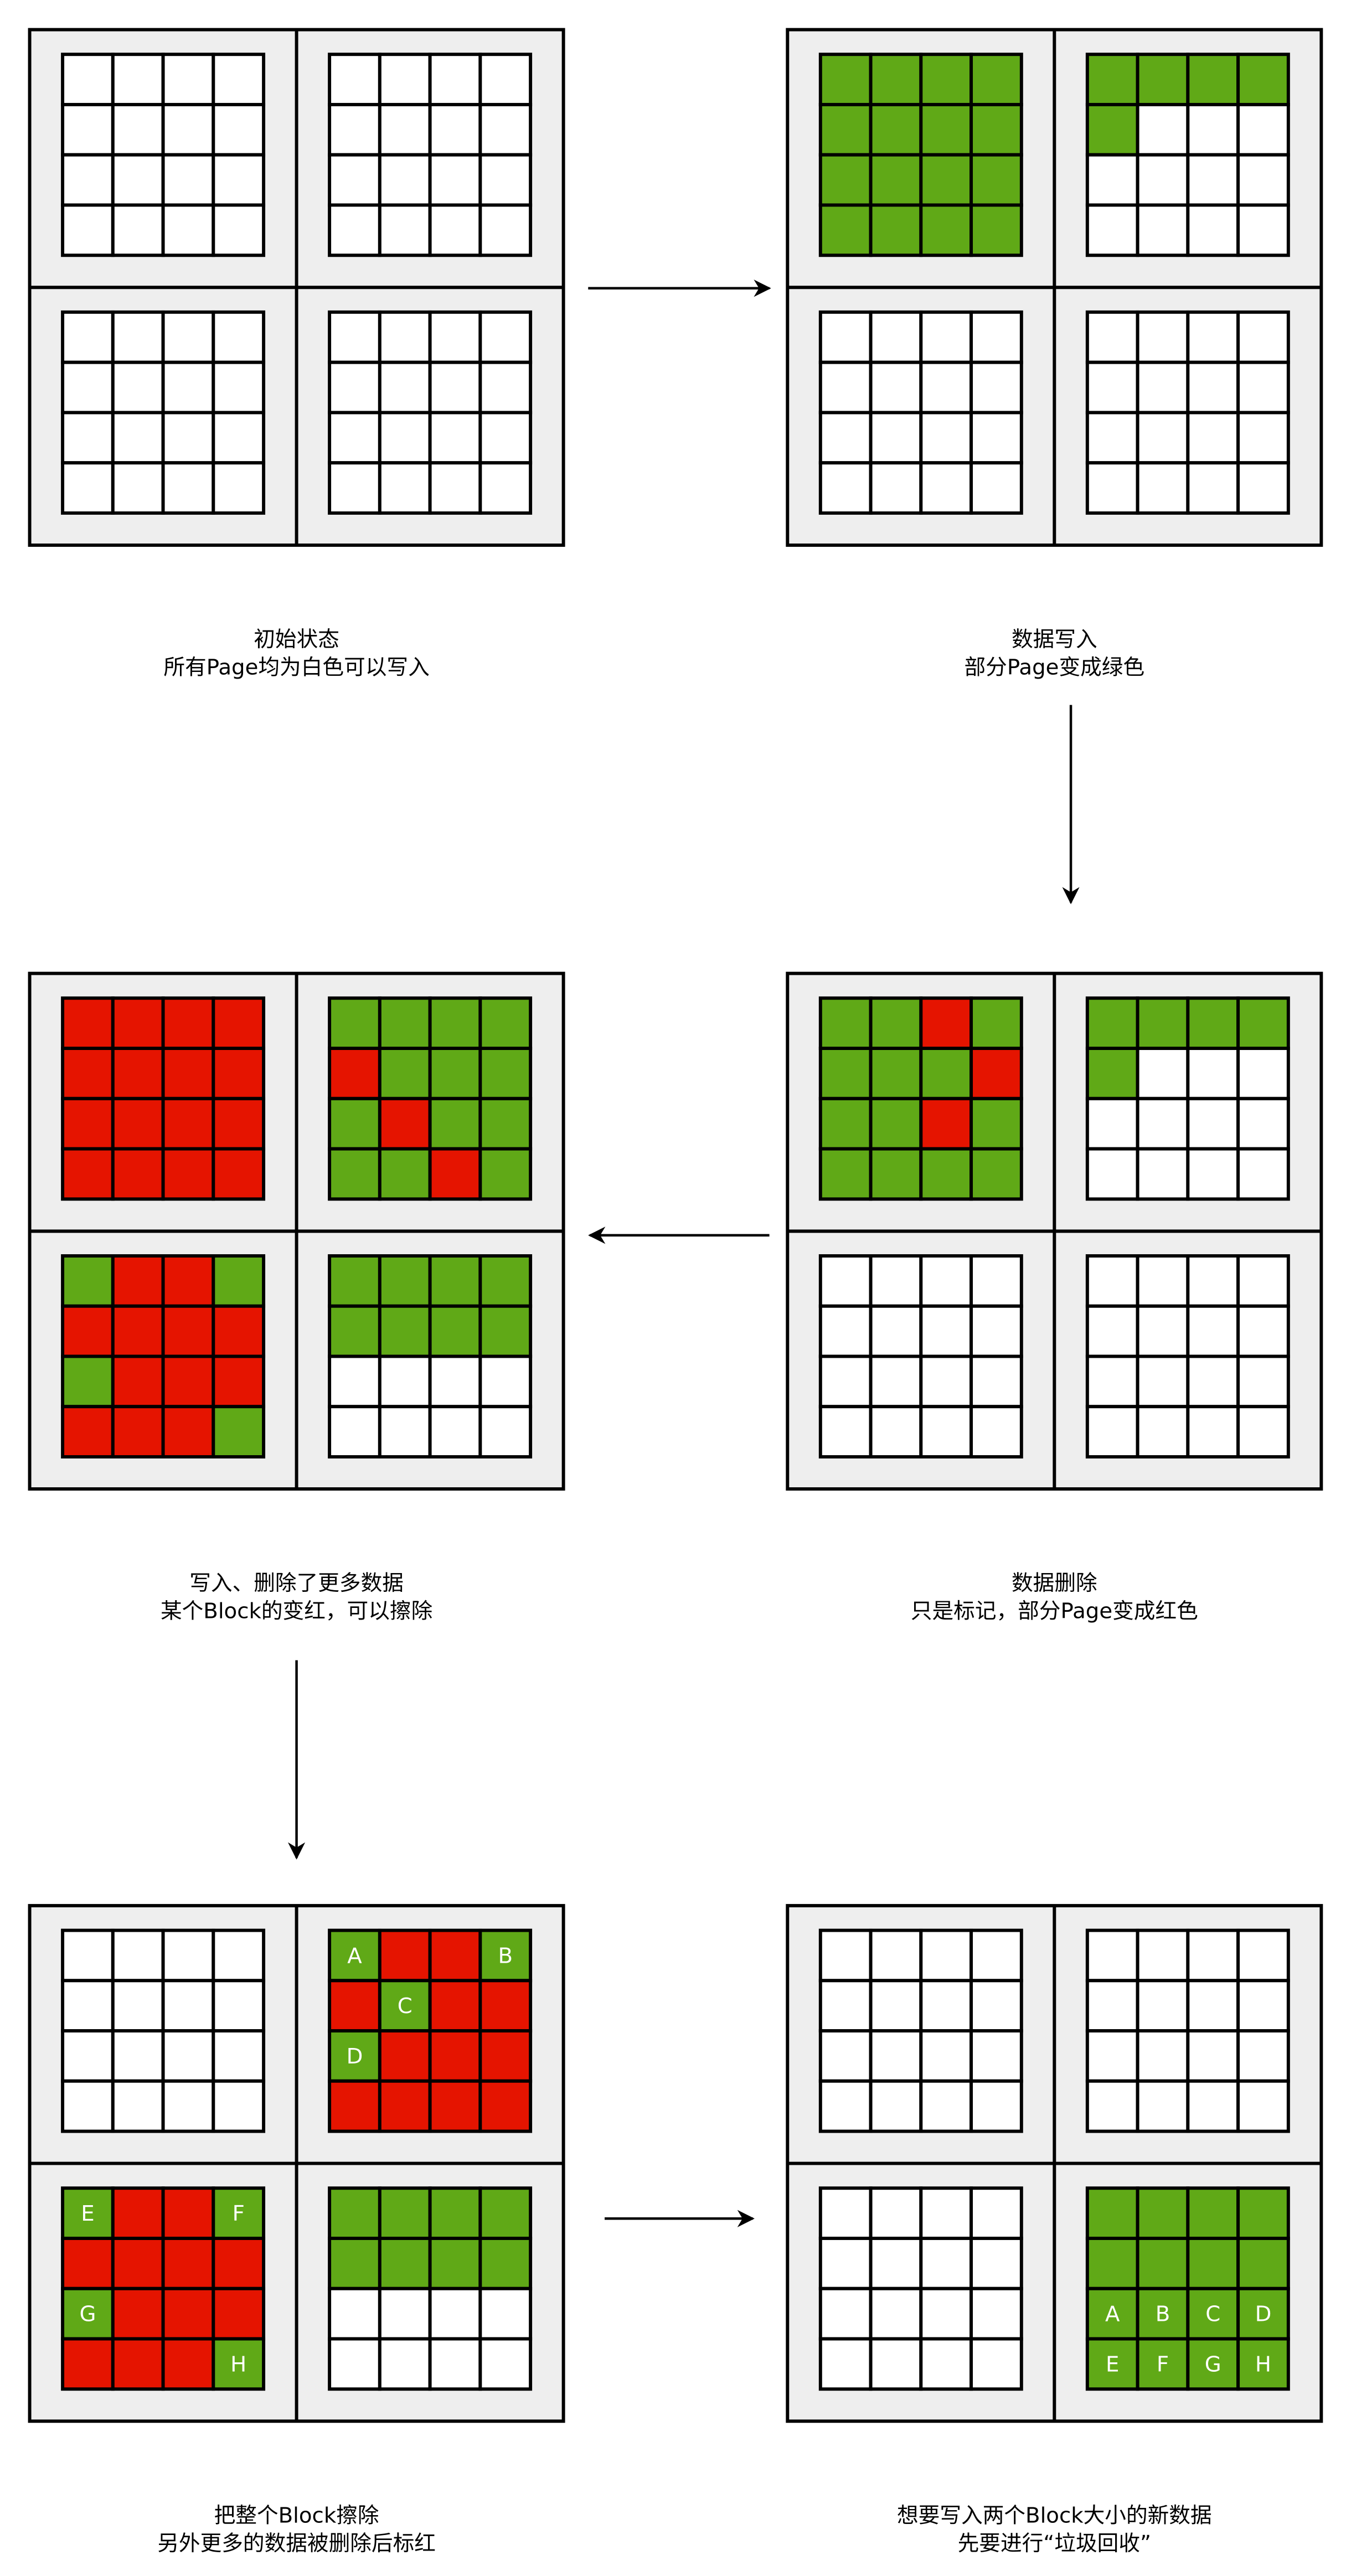 The image size is (1346, 2576). I want to click on cell-label: H, so click(1263, 2364).